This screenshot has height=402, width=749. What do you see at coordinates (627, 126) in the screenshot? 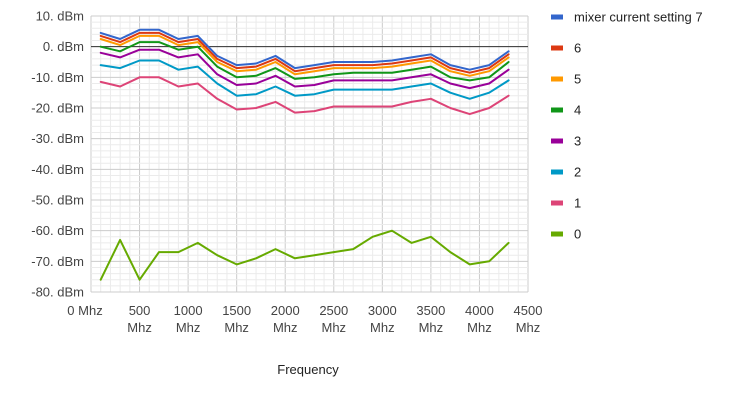
I see `legend: mixer current setting 7 6 5 4 3 2 1 0` at bounding box center [627, 126].